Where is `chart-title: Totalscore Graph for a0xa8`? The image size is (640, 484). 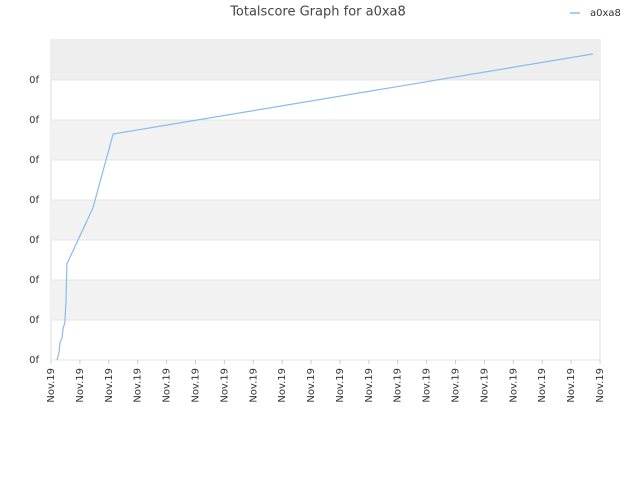 chart-title: Totalscore Graph for a0xa8 is located at coordinates (317, 12).